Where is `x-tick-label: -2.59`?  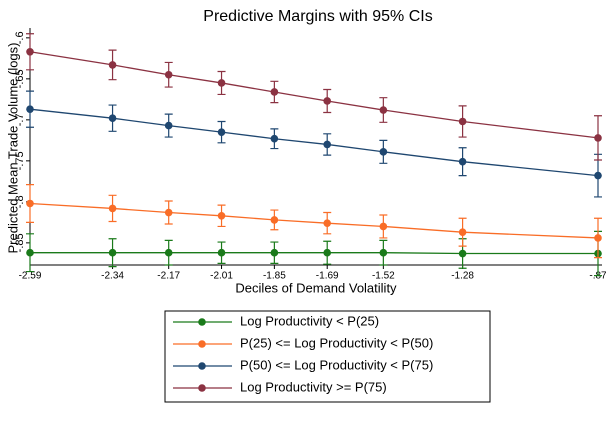
x-tick-label: -2.59 is located at coordinates (30, 276).